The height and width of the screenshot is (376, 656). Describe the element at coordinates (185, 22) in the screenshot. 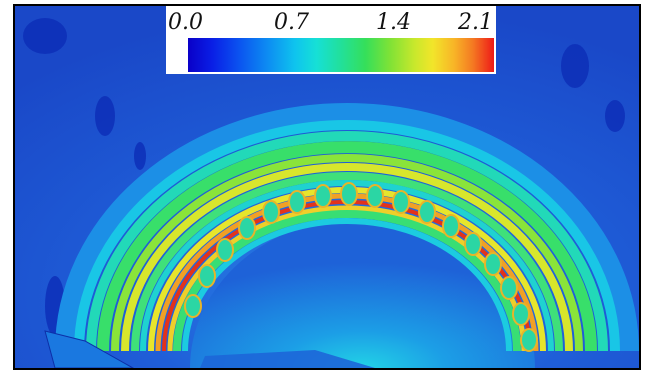

I see `legend-tick-0: 0.0` at that location.